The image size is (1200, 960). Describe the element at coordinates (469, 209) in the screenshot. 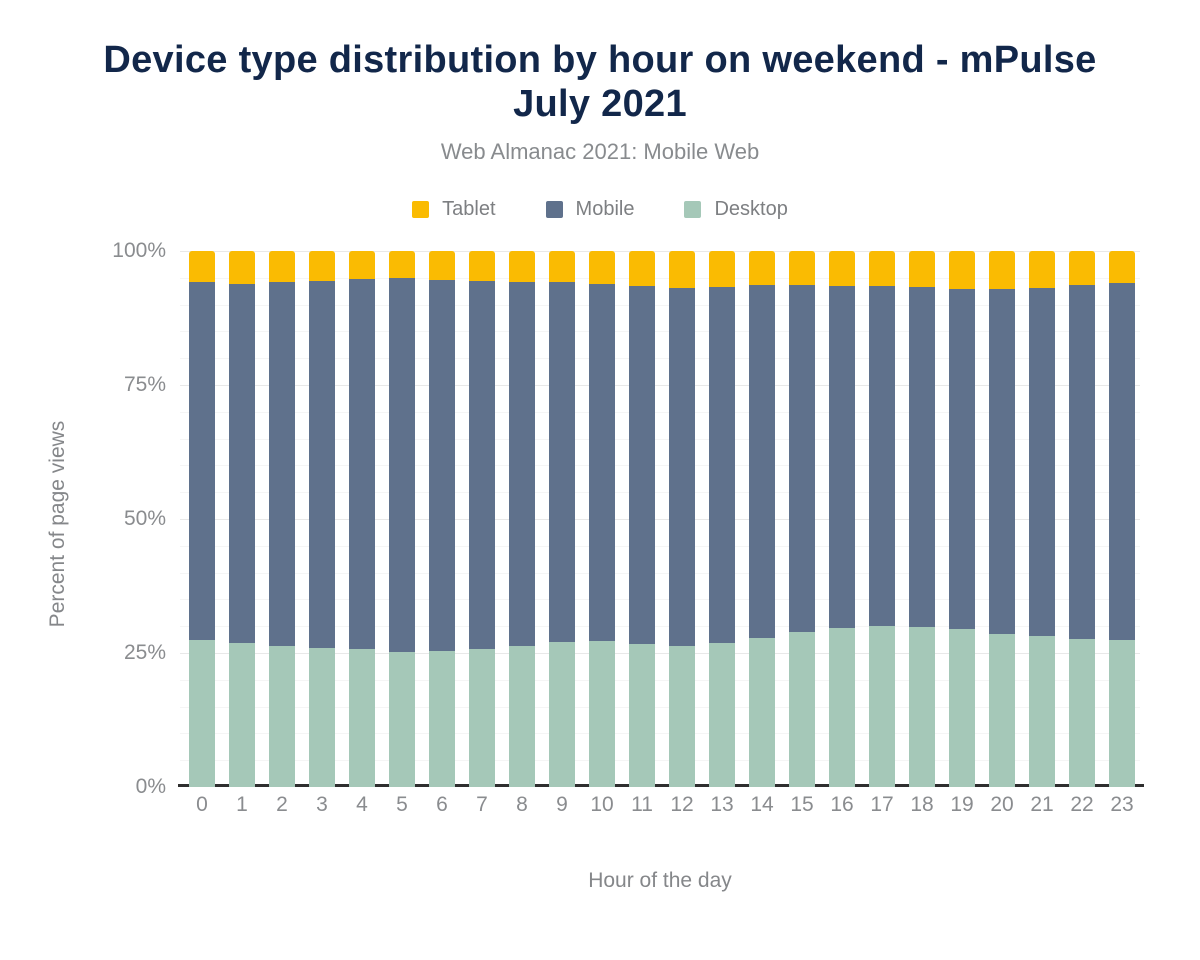

I see `legend-label-tablet: Tablet` at that location.